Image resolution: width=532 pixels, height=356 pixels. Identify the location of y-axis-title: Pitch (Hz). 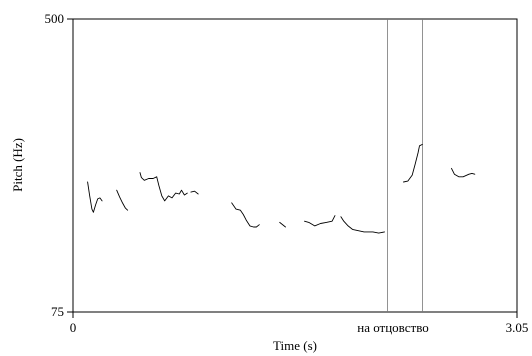
(17, 165).